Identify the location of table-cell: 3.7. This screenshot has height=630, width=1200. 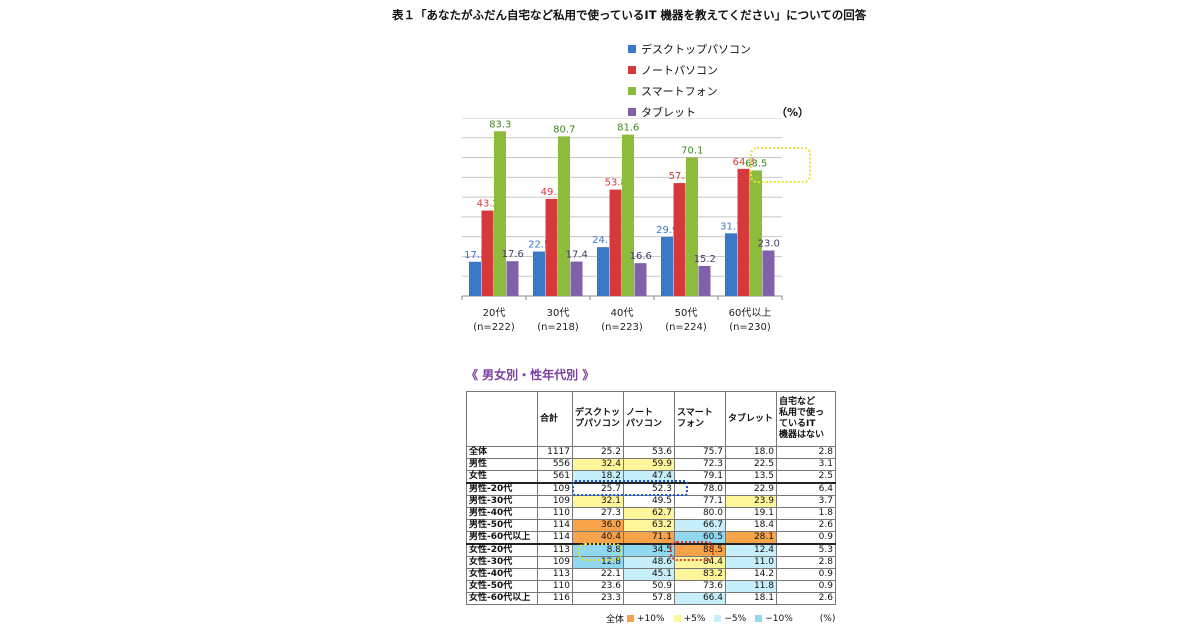
(806, 501).